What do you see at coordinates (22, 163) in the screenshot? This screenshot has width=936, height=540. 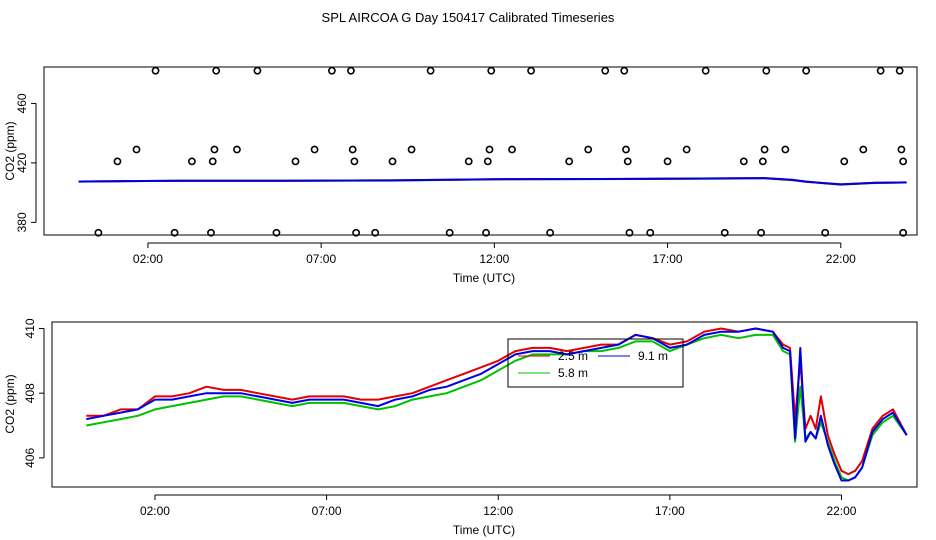 I see `y-tick-label: 420` at bounding box center [22, 163].